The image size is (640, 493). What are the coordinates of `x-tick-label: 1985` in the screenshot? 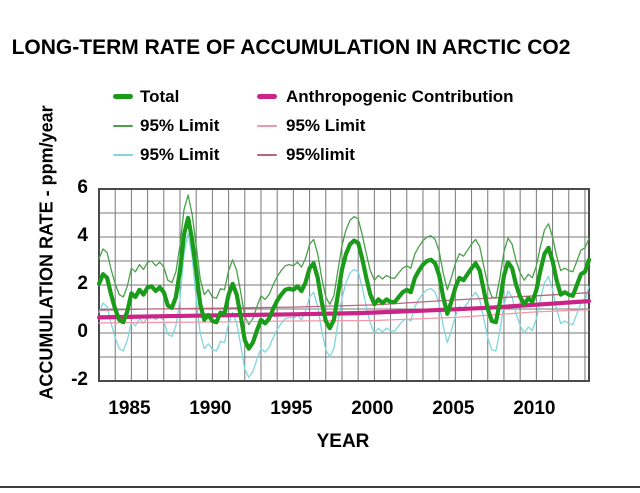 It's located at (129, 408).